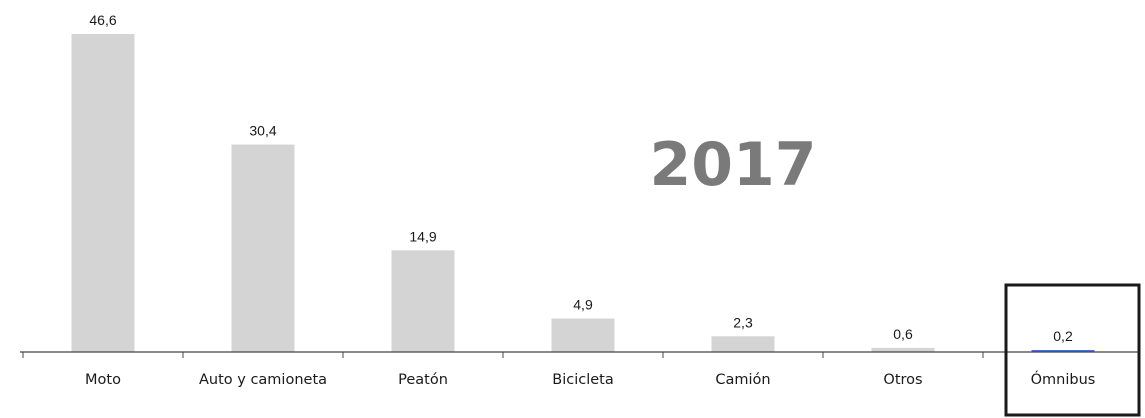  I want to click on category-label-auto-y-camioneta: Auto y camioneta, so click(263, 380).